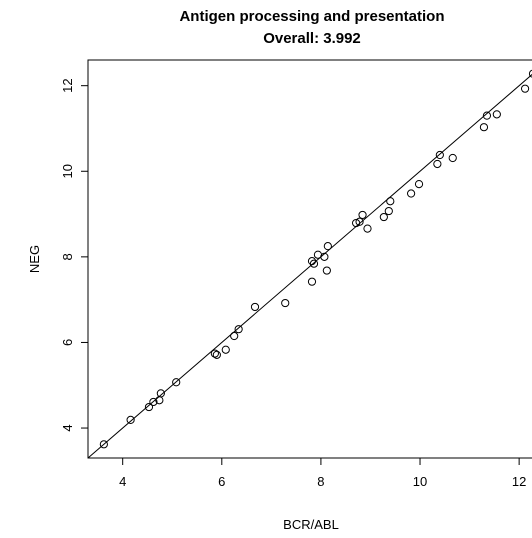  Describe the element at coordinates (312, 38) in the screenshot. I see `chart-subtitle: Overall: 3.992` at that location.